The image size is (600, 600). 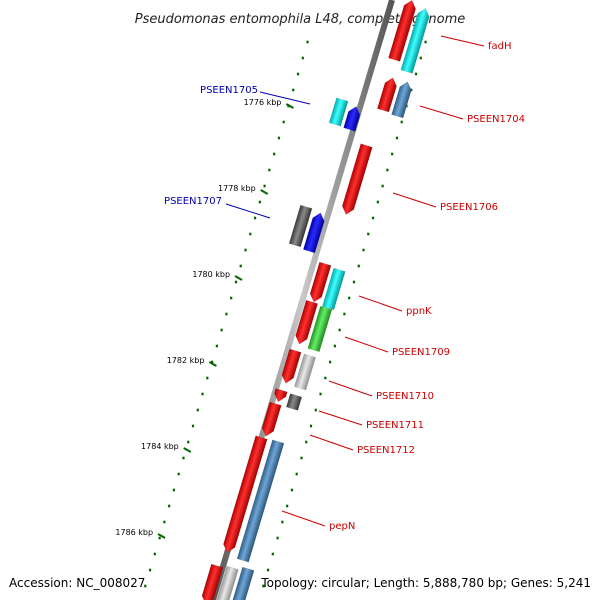 I want to click on gene-label: PSEEN1707, so click(x=193, y=201).